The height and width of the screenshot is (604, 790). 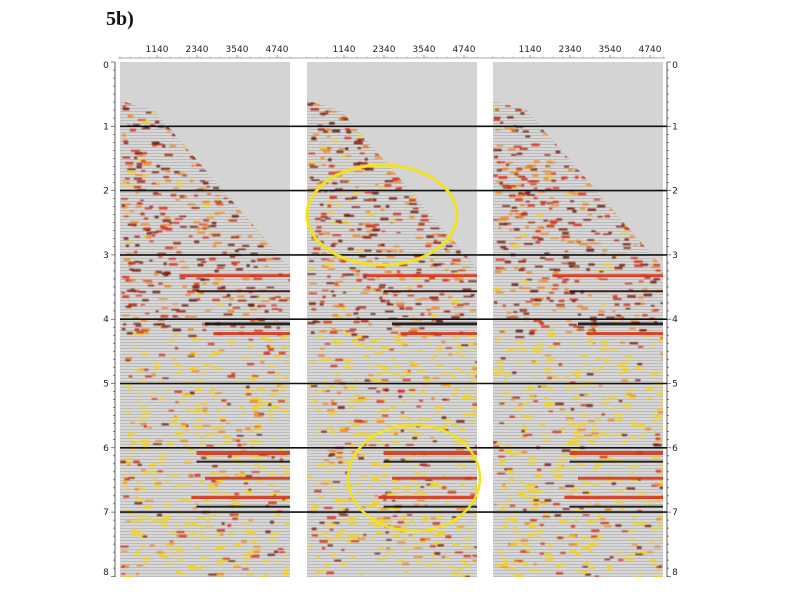 I want to click on upper-annotation-ellipse, so click(x=382, y=215).